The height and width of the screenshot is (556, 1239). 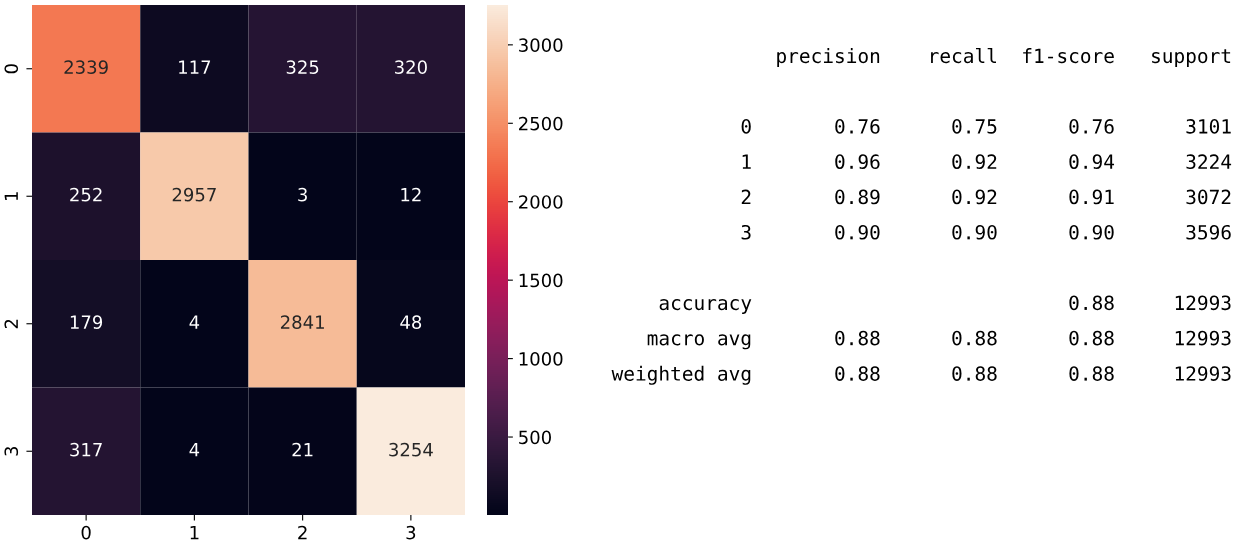 What do you see at coordinates (541, 280) in the screenshot?
I see `color-bar-label: 1500` at bounding box center [541, 280].